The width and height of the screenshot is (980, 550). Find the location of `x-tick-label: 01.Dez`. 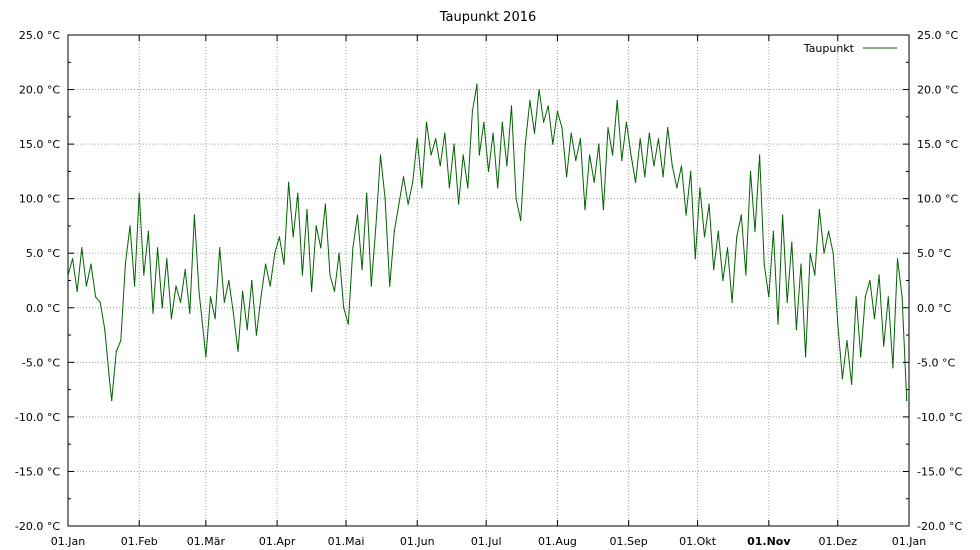

x-tick-label: 01.Dez is located at coordinates (838, 541).